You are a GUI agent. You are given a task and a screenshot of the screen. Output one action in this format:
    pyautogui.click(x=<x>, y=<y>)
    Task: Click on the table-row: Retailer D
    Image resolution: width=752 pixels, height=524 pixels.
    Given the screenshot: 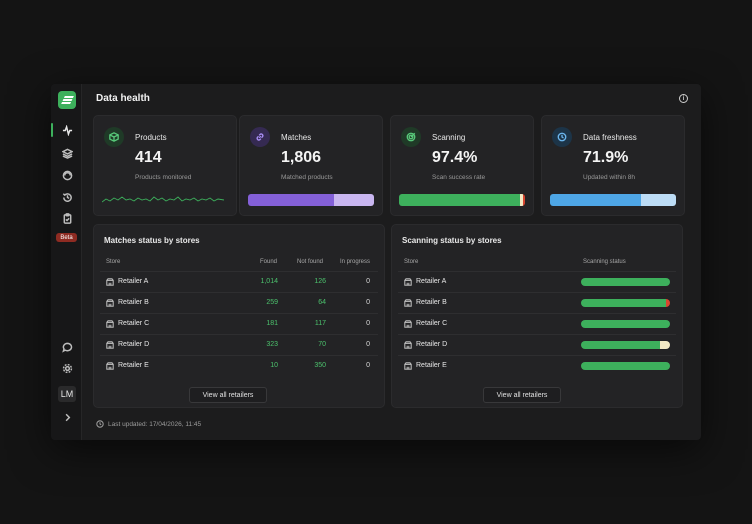 What is the action you would take?
    pyautogui.click(x=537, y=344)
    